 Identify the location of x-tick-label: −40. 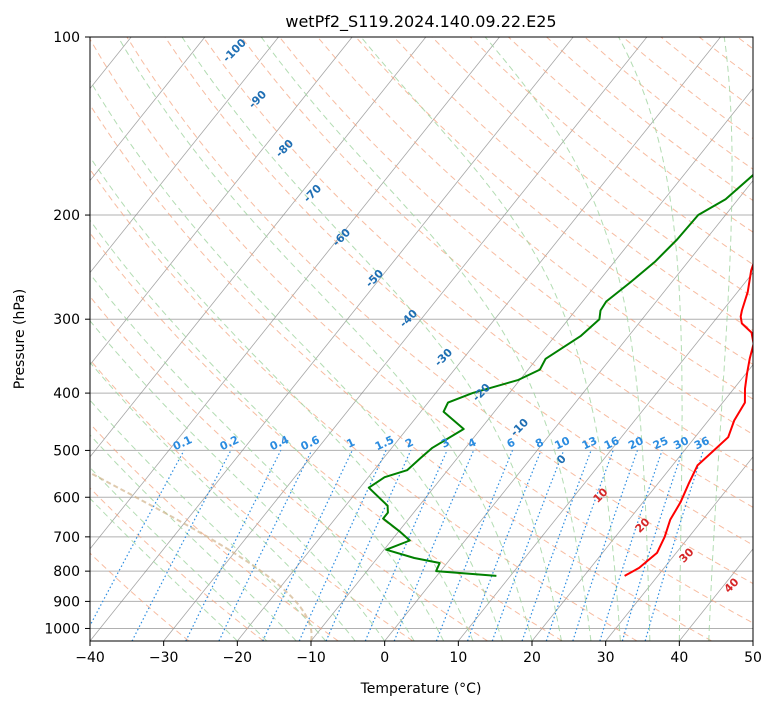
(90, 658).